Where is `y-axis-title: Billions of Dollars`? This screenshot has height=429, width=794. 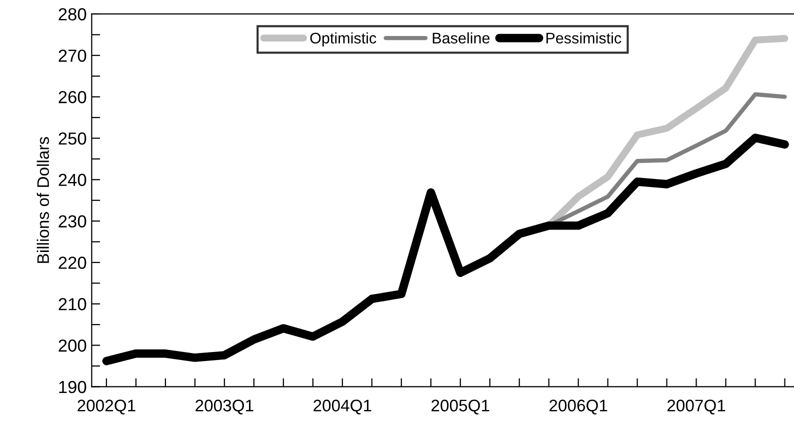 y-axis-title: Billions of Dollars is located at coordinates (43, 200).